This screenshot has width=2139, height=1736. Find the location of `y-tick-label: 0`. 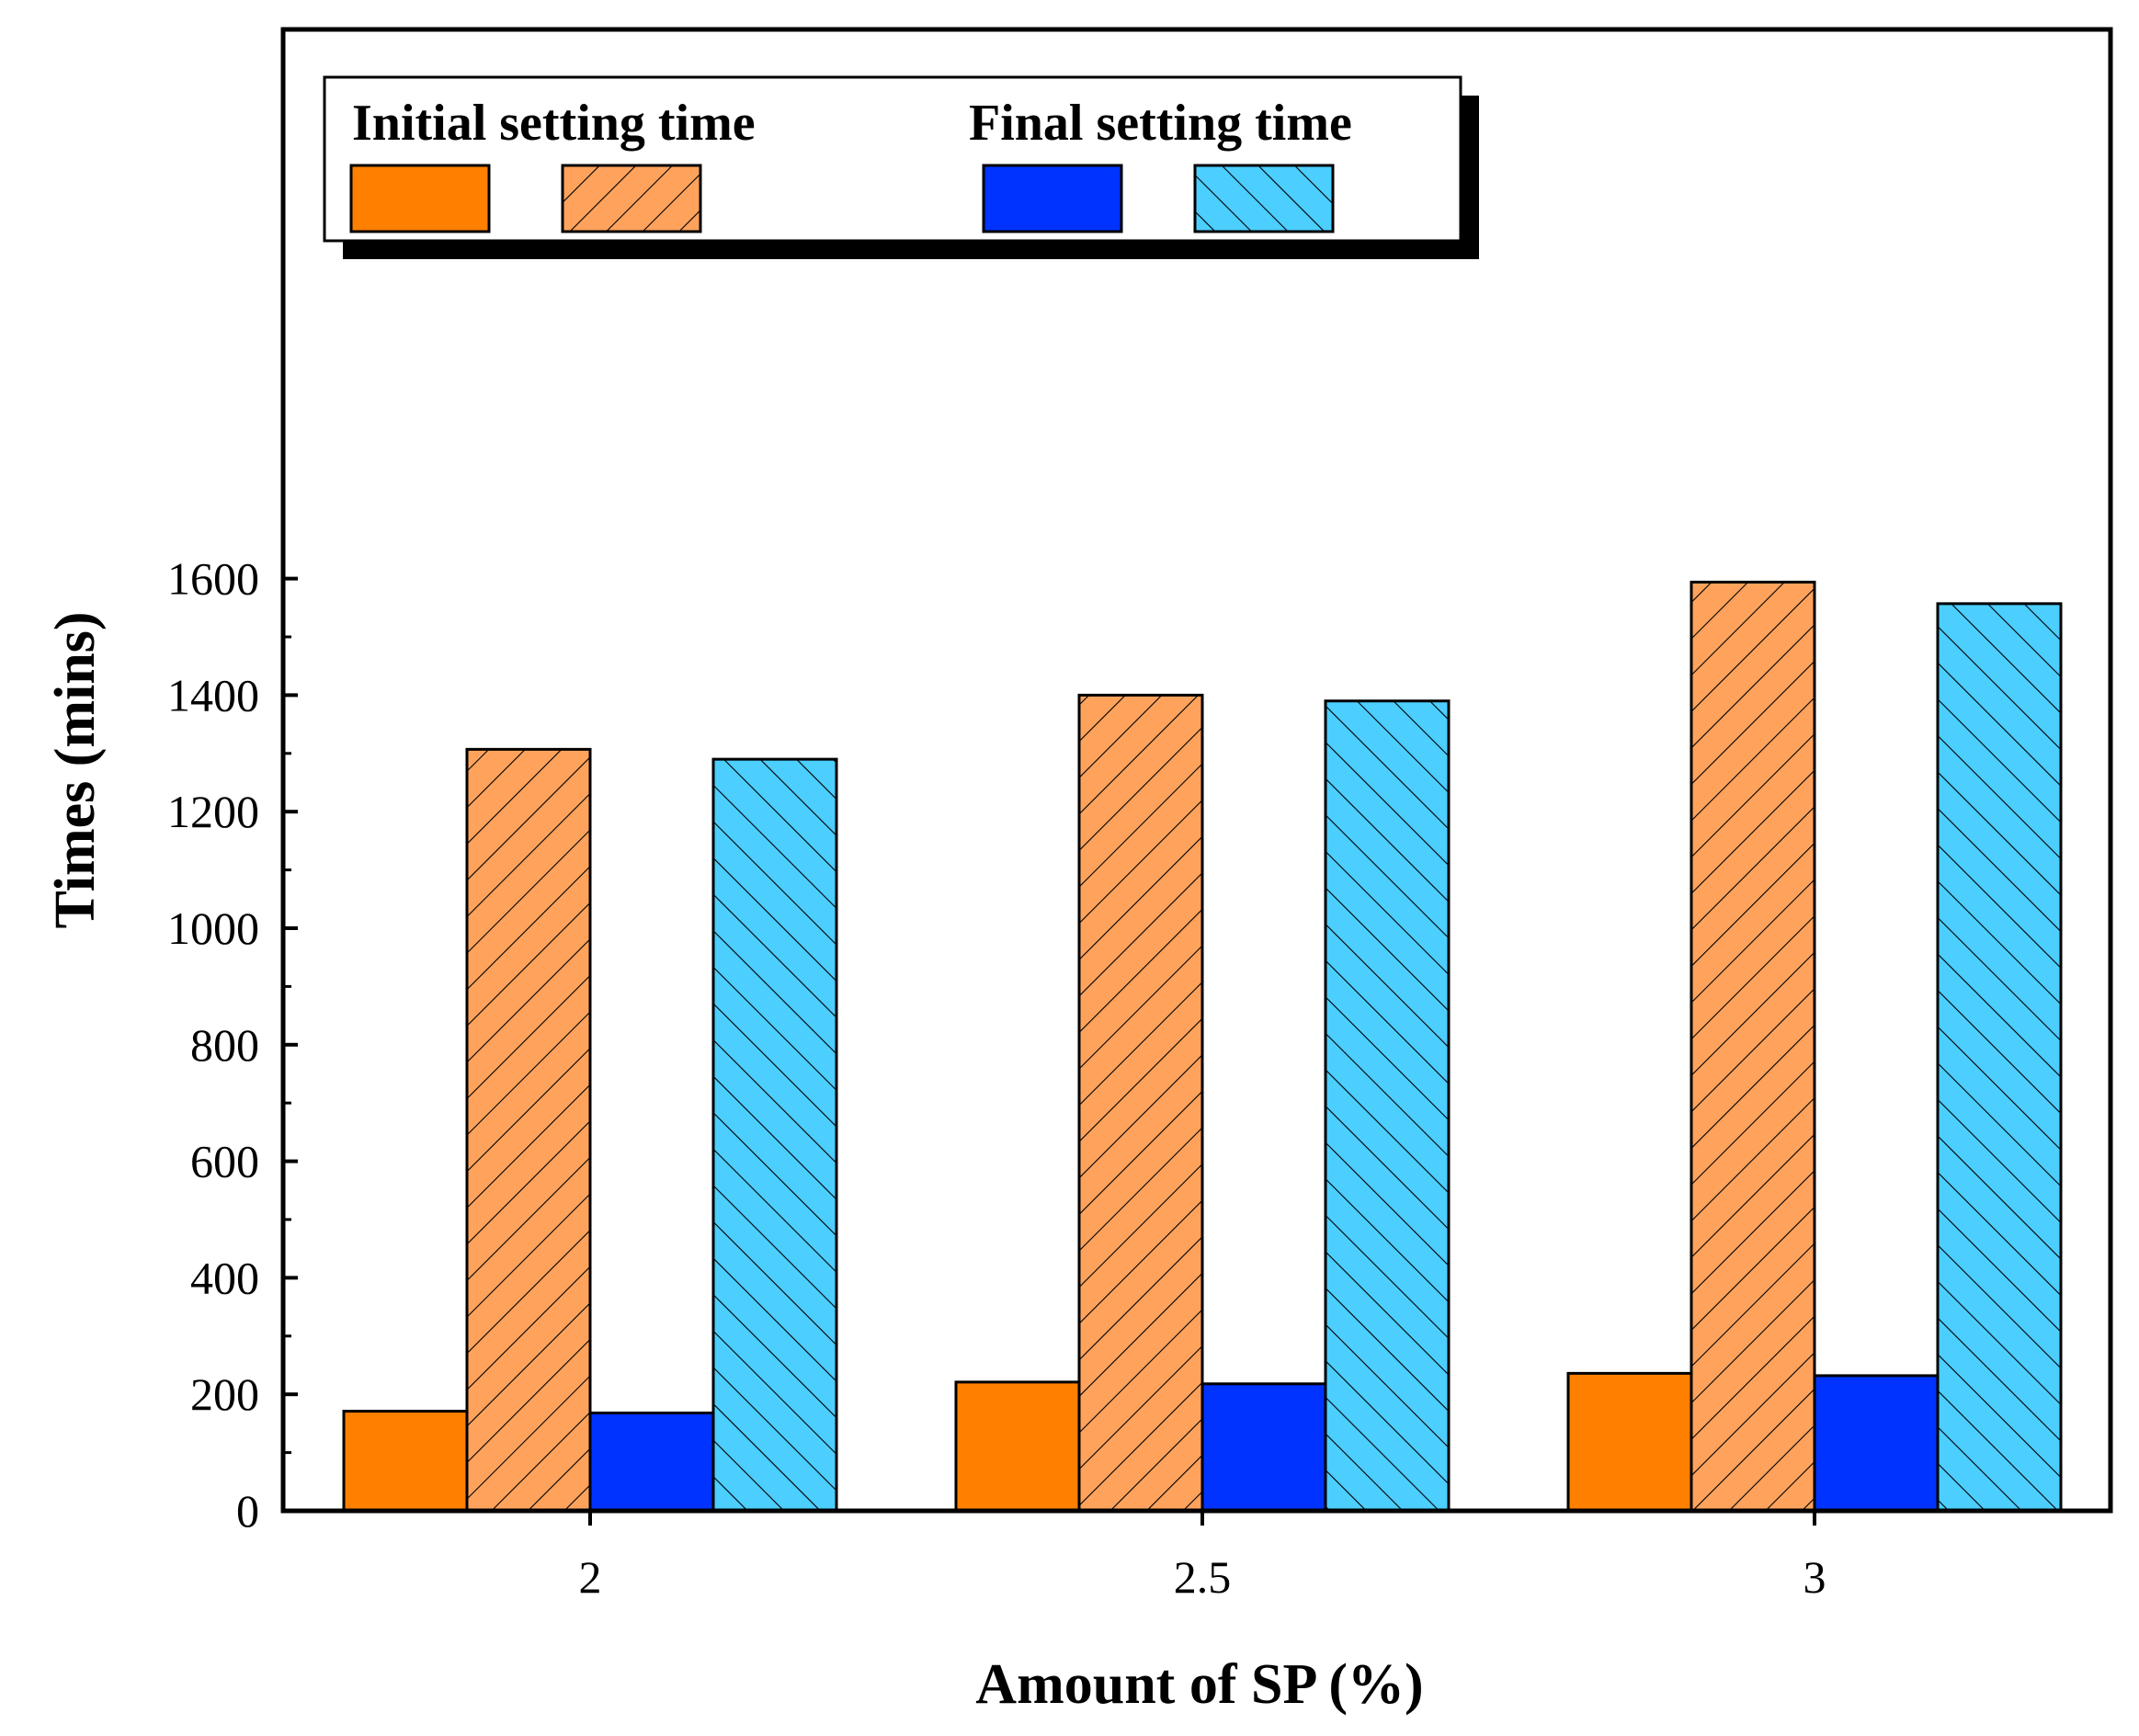

y-tick-label: 0 is located at coordinates (247, 1511).